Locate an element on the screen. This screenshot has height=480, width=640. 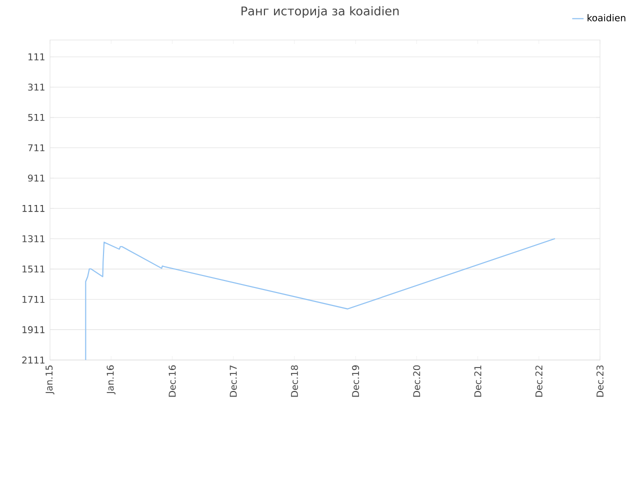
x-tick-label: Dec.20 is located at coordinates (416, 381).